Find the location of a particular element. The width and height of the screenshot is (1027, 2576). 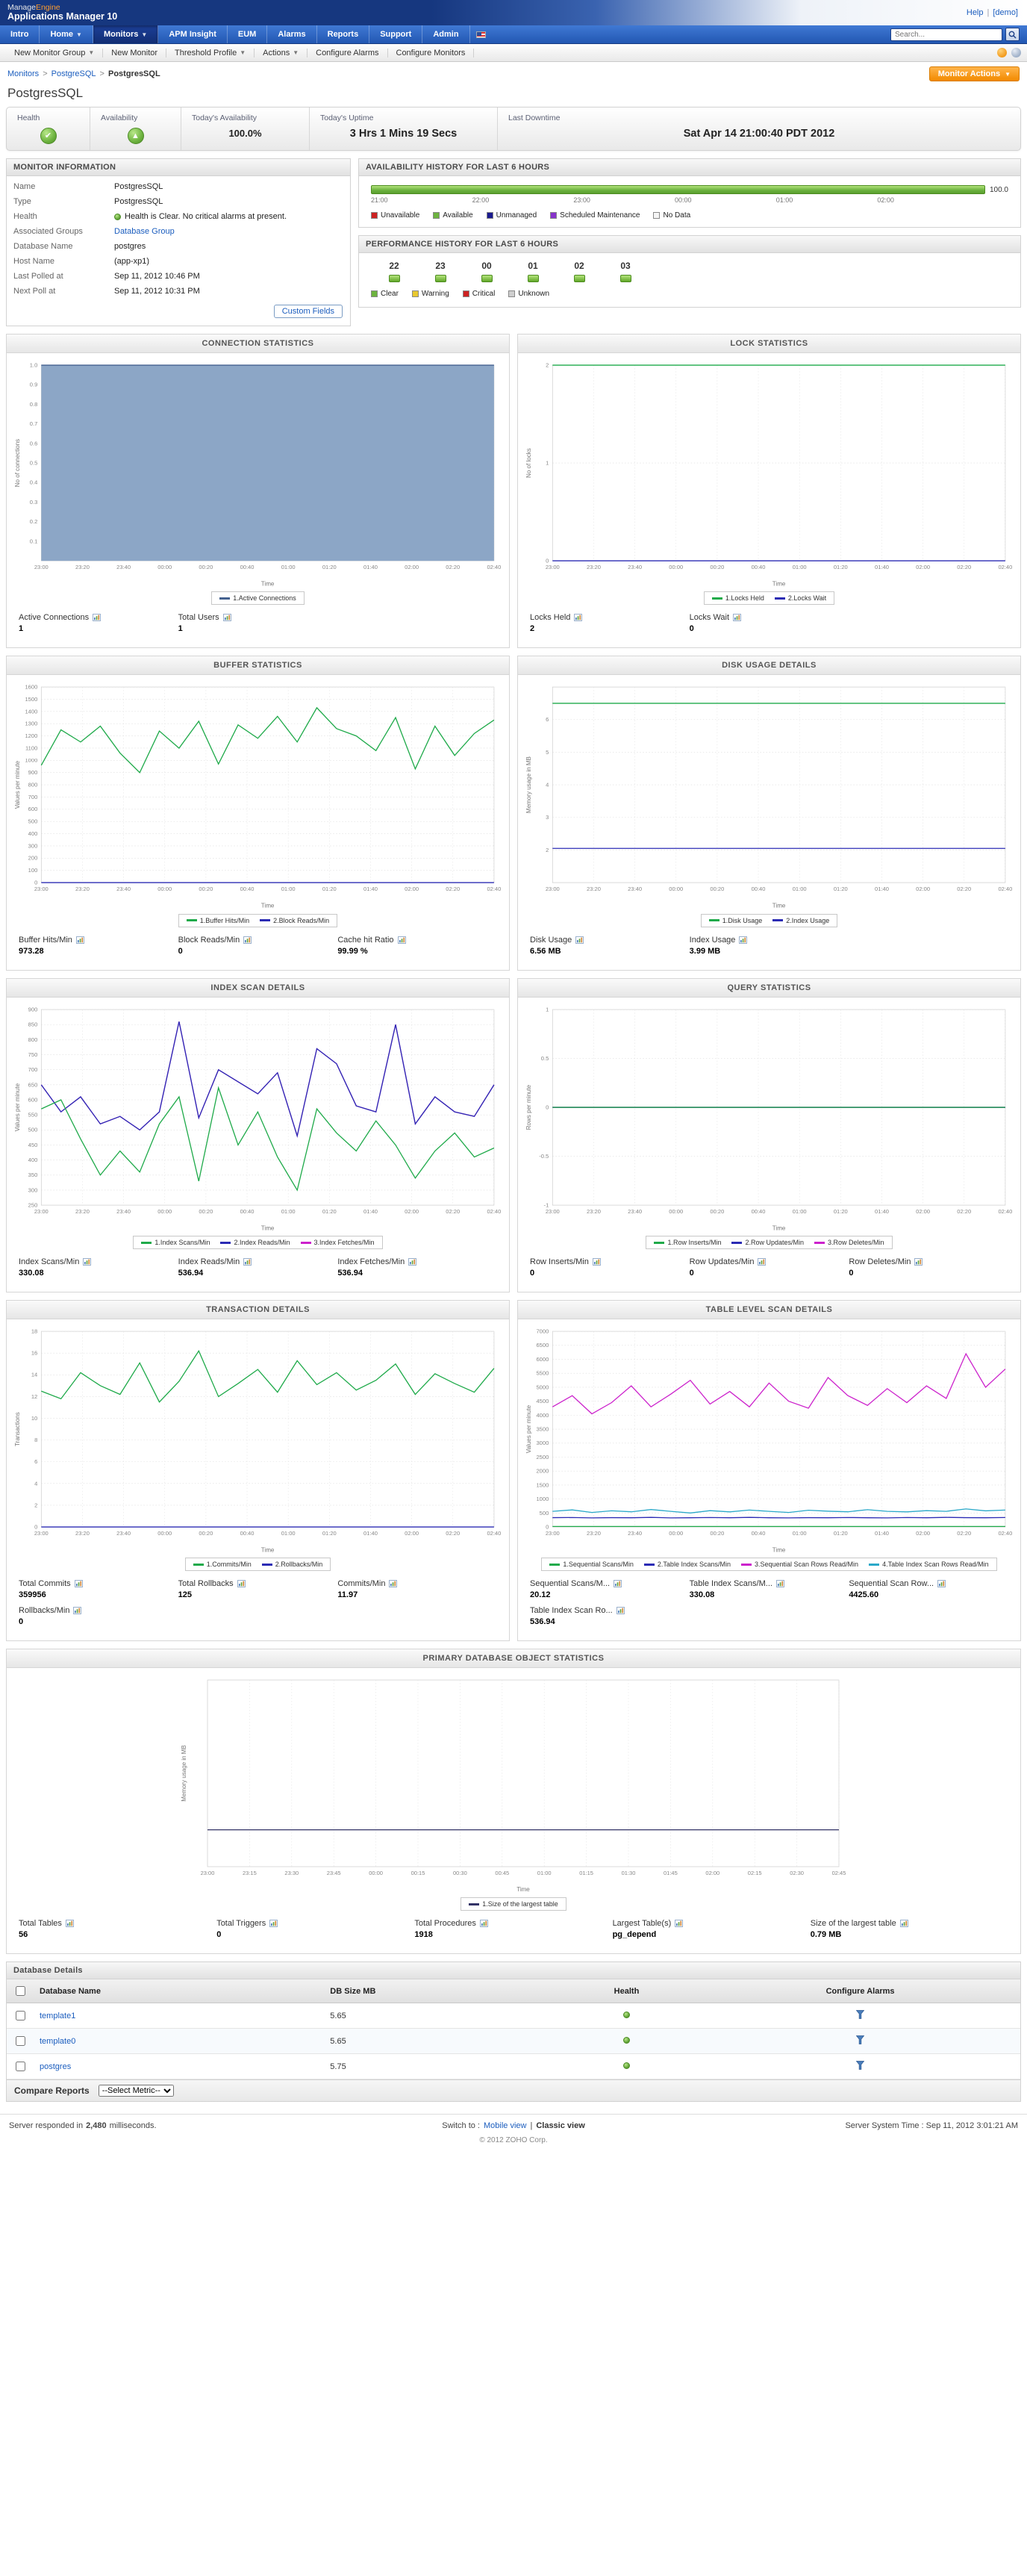

stat-active-connections: Active Connections 1 is located at coordinates (99, 623).